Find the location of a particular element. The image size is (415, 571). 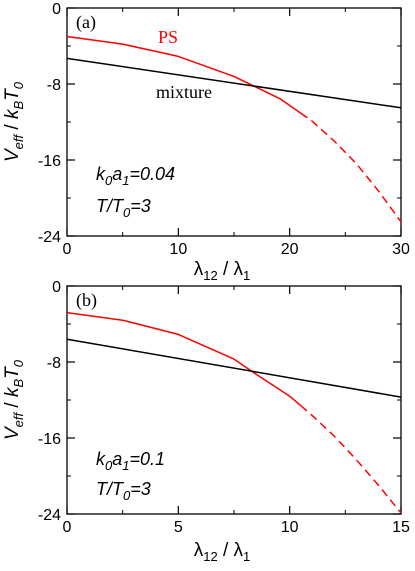

xlab-b-sub: 12 is located at coordinates (210, 556).